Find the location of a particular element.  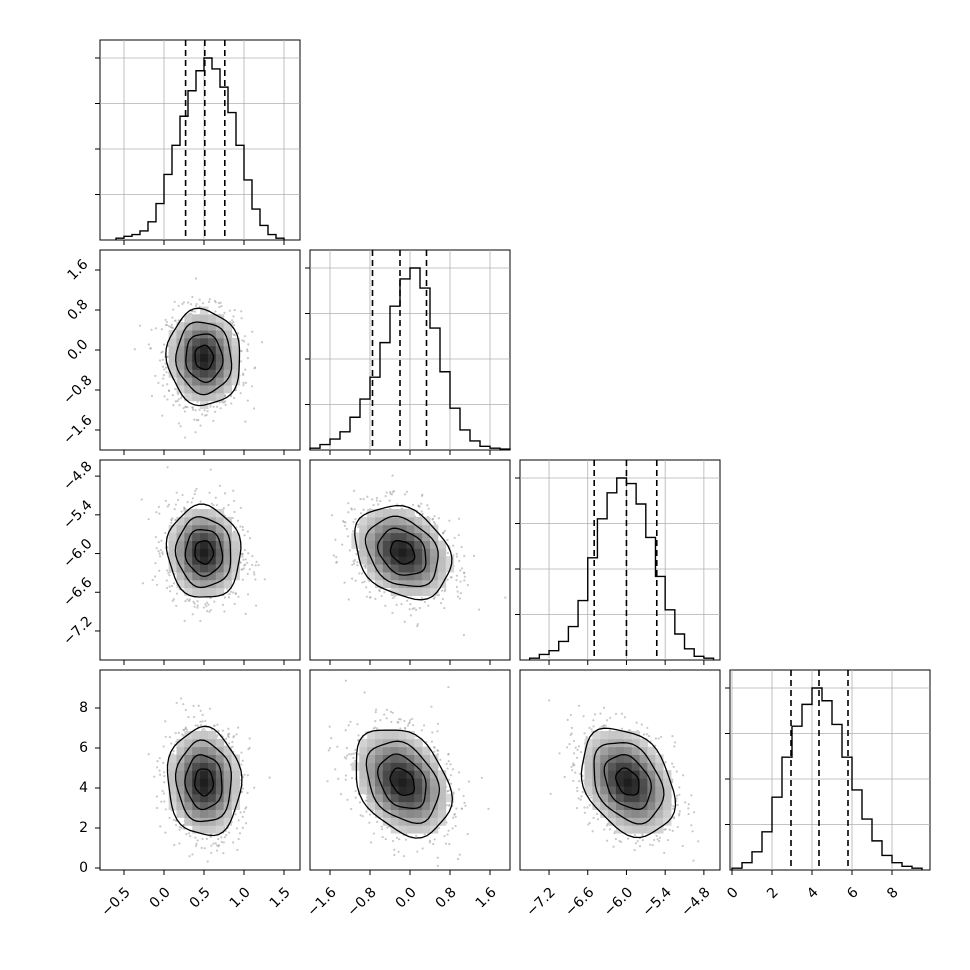

y-tick-label: 0 is located at coordinates (83, 868).